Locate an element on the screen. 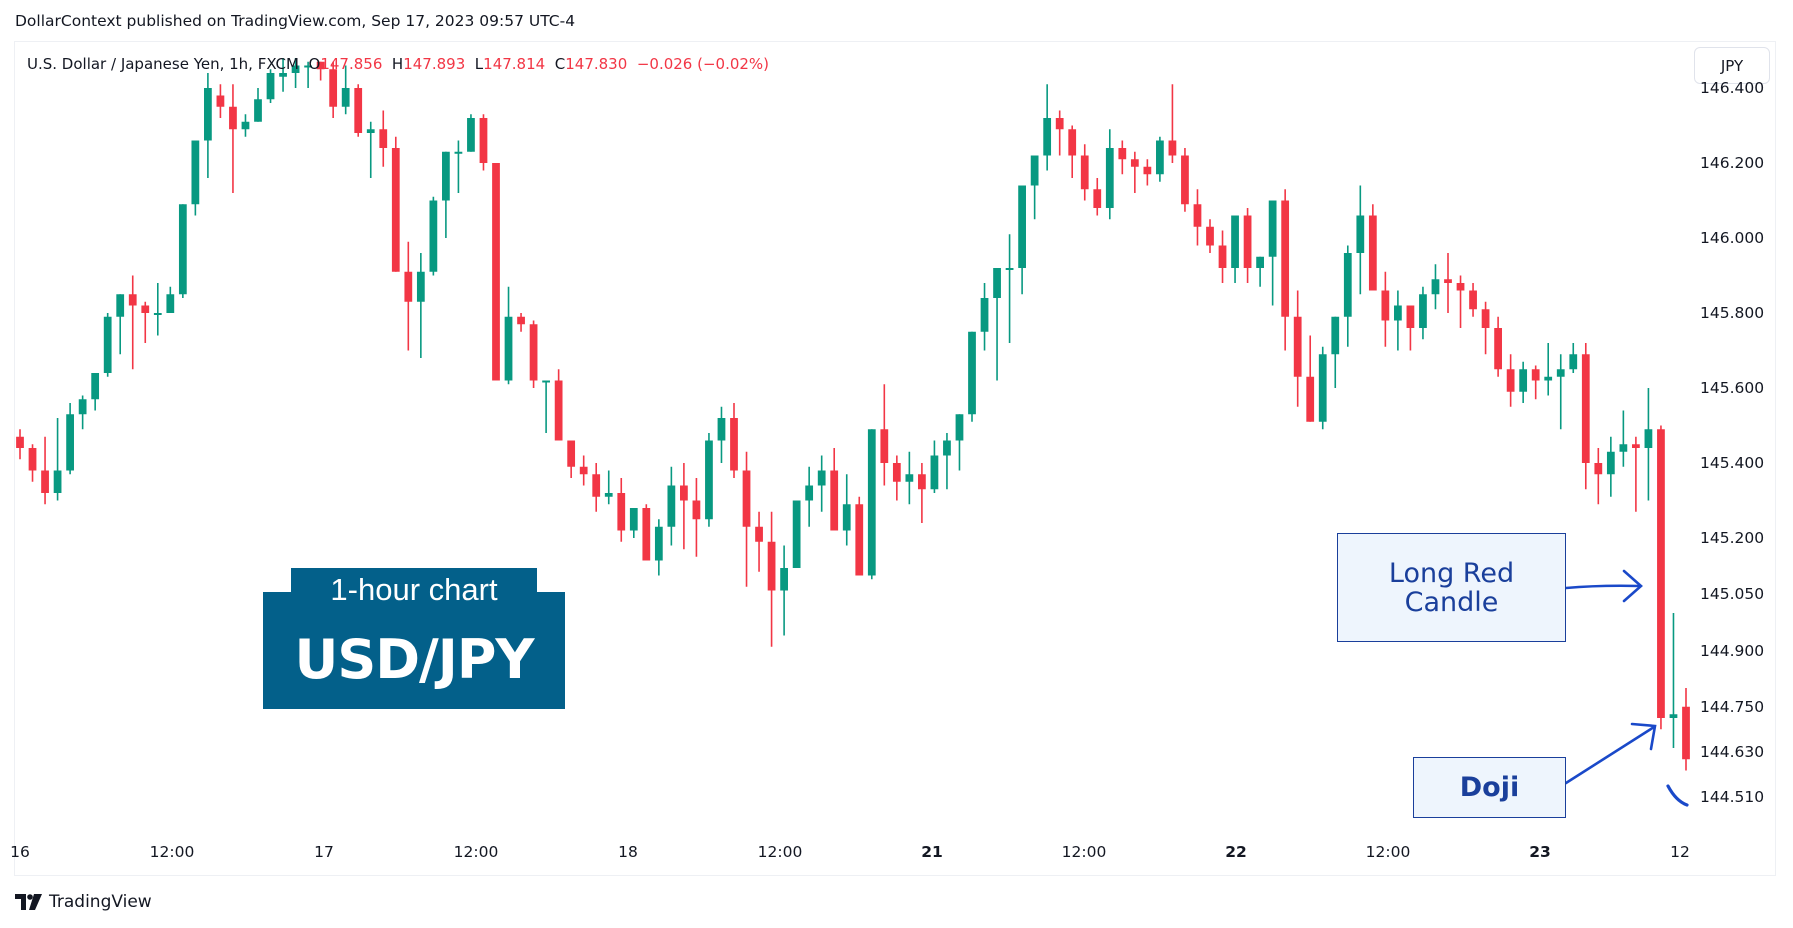  timeframe-subtitle: 1-hour chart is located at coordinates (414, 589).